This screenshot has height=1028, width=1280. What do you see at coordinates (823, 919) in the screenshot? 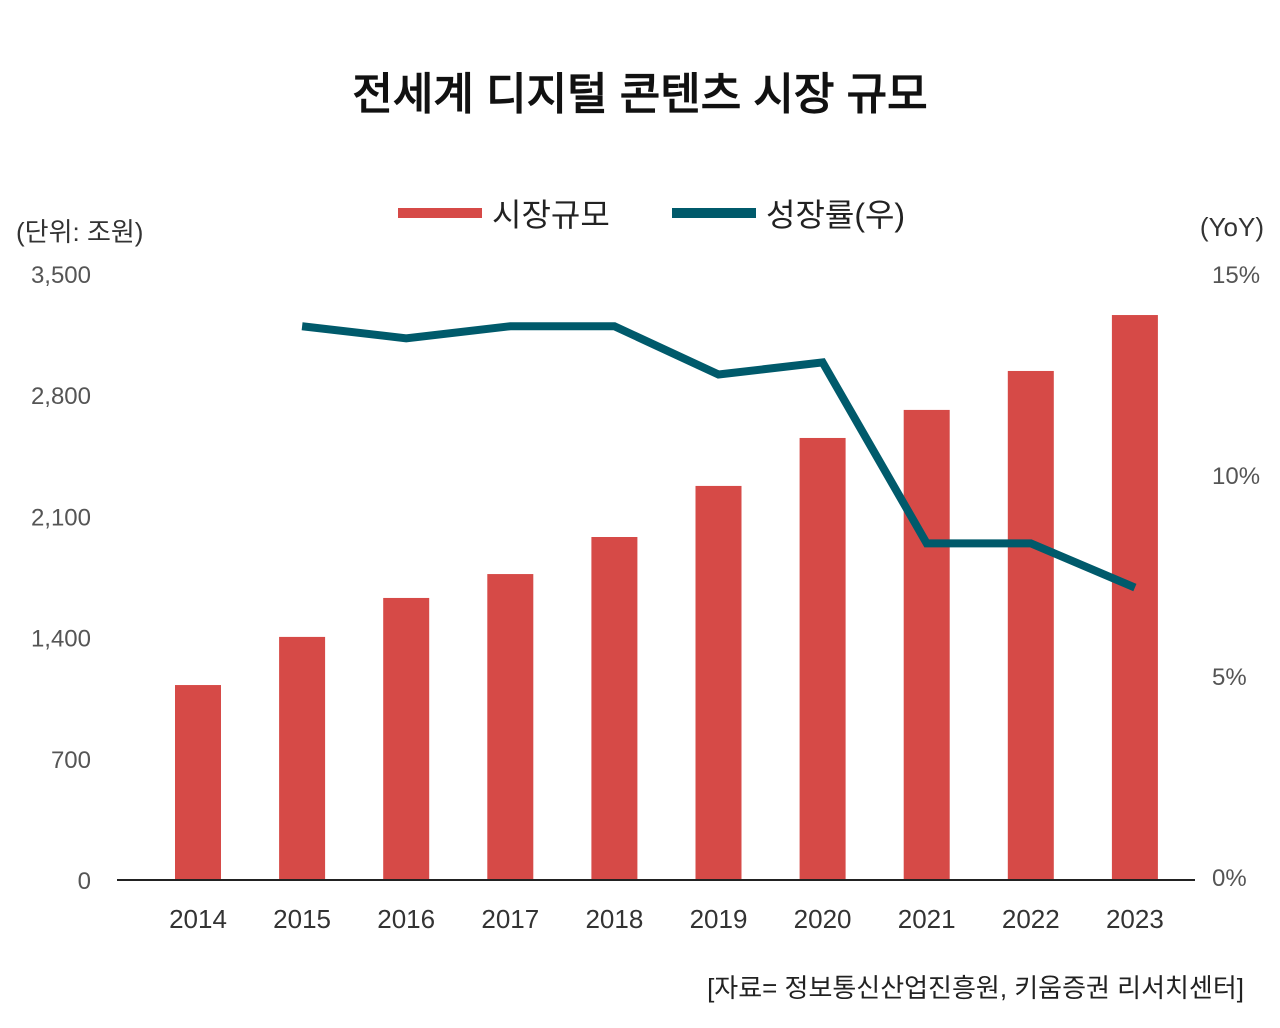
I see `x-tick-label: 2020` at bounding box center [823, 919].